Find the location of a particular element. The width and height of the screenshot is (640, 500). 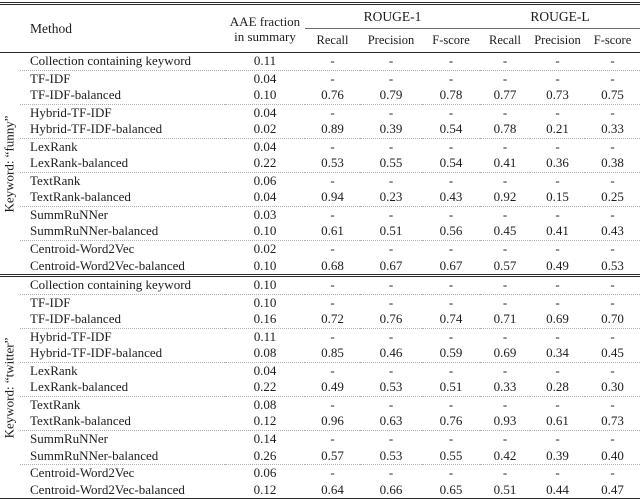

rougel-fscore-cell: 0.70 is located at coordinates (612, 320).